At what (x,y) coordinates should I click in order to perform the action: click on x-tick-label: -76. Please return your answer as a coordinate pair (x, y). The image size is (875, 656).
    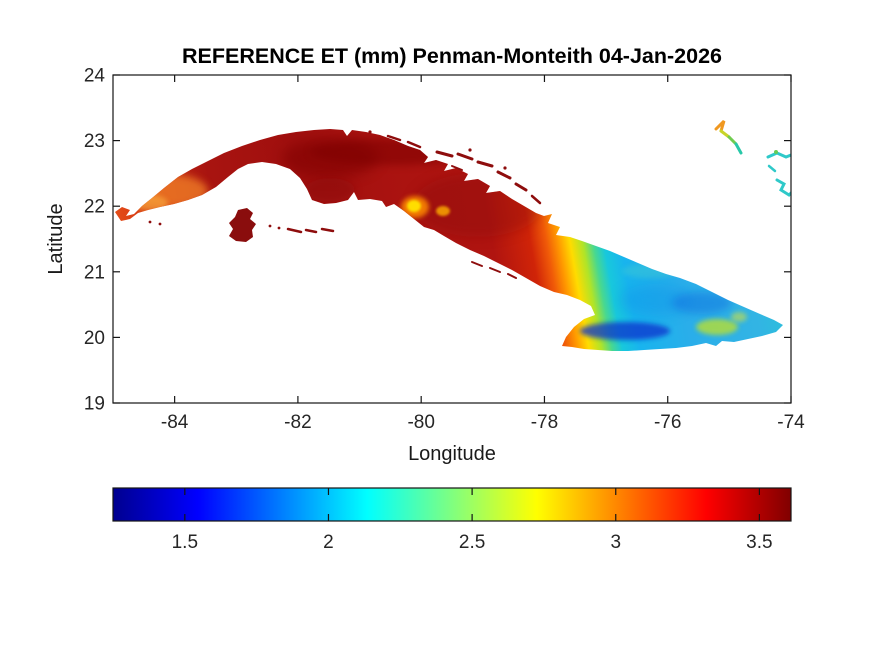
    Looking at the image, I should click on (667, 422).